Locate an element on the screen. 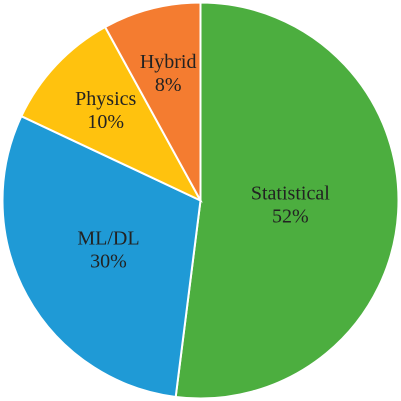 Image resolution: width=401 pixels, height=401 pixels. slice-value: 8% is located at coordinates (168, 85).